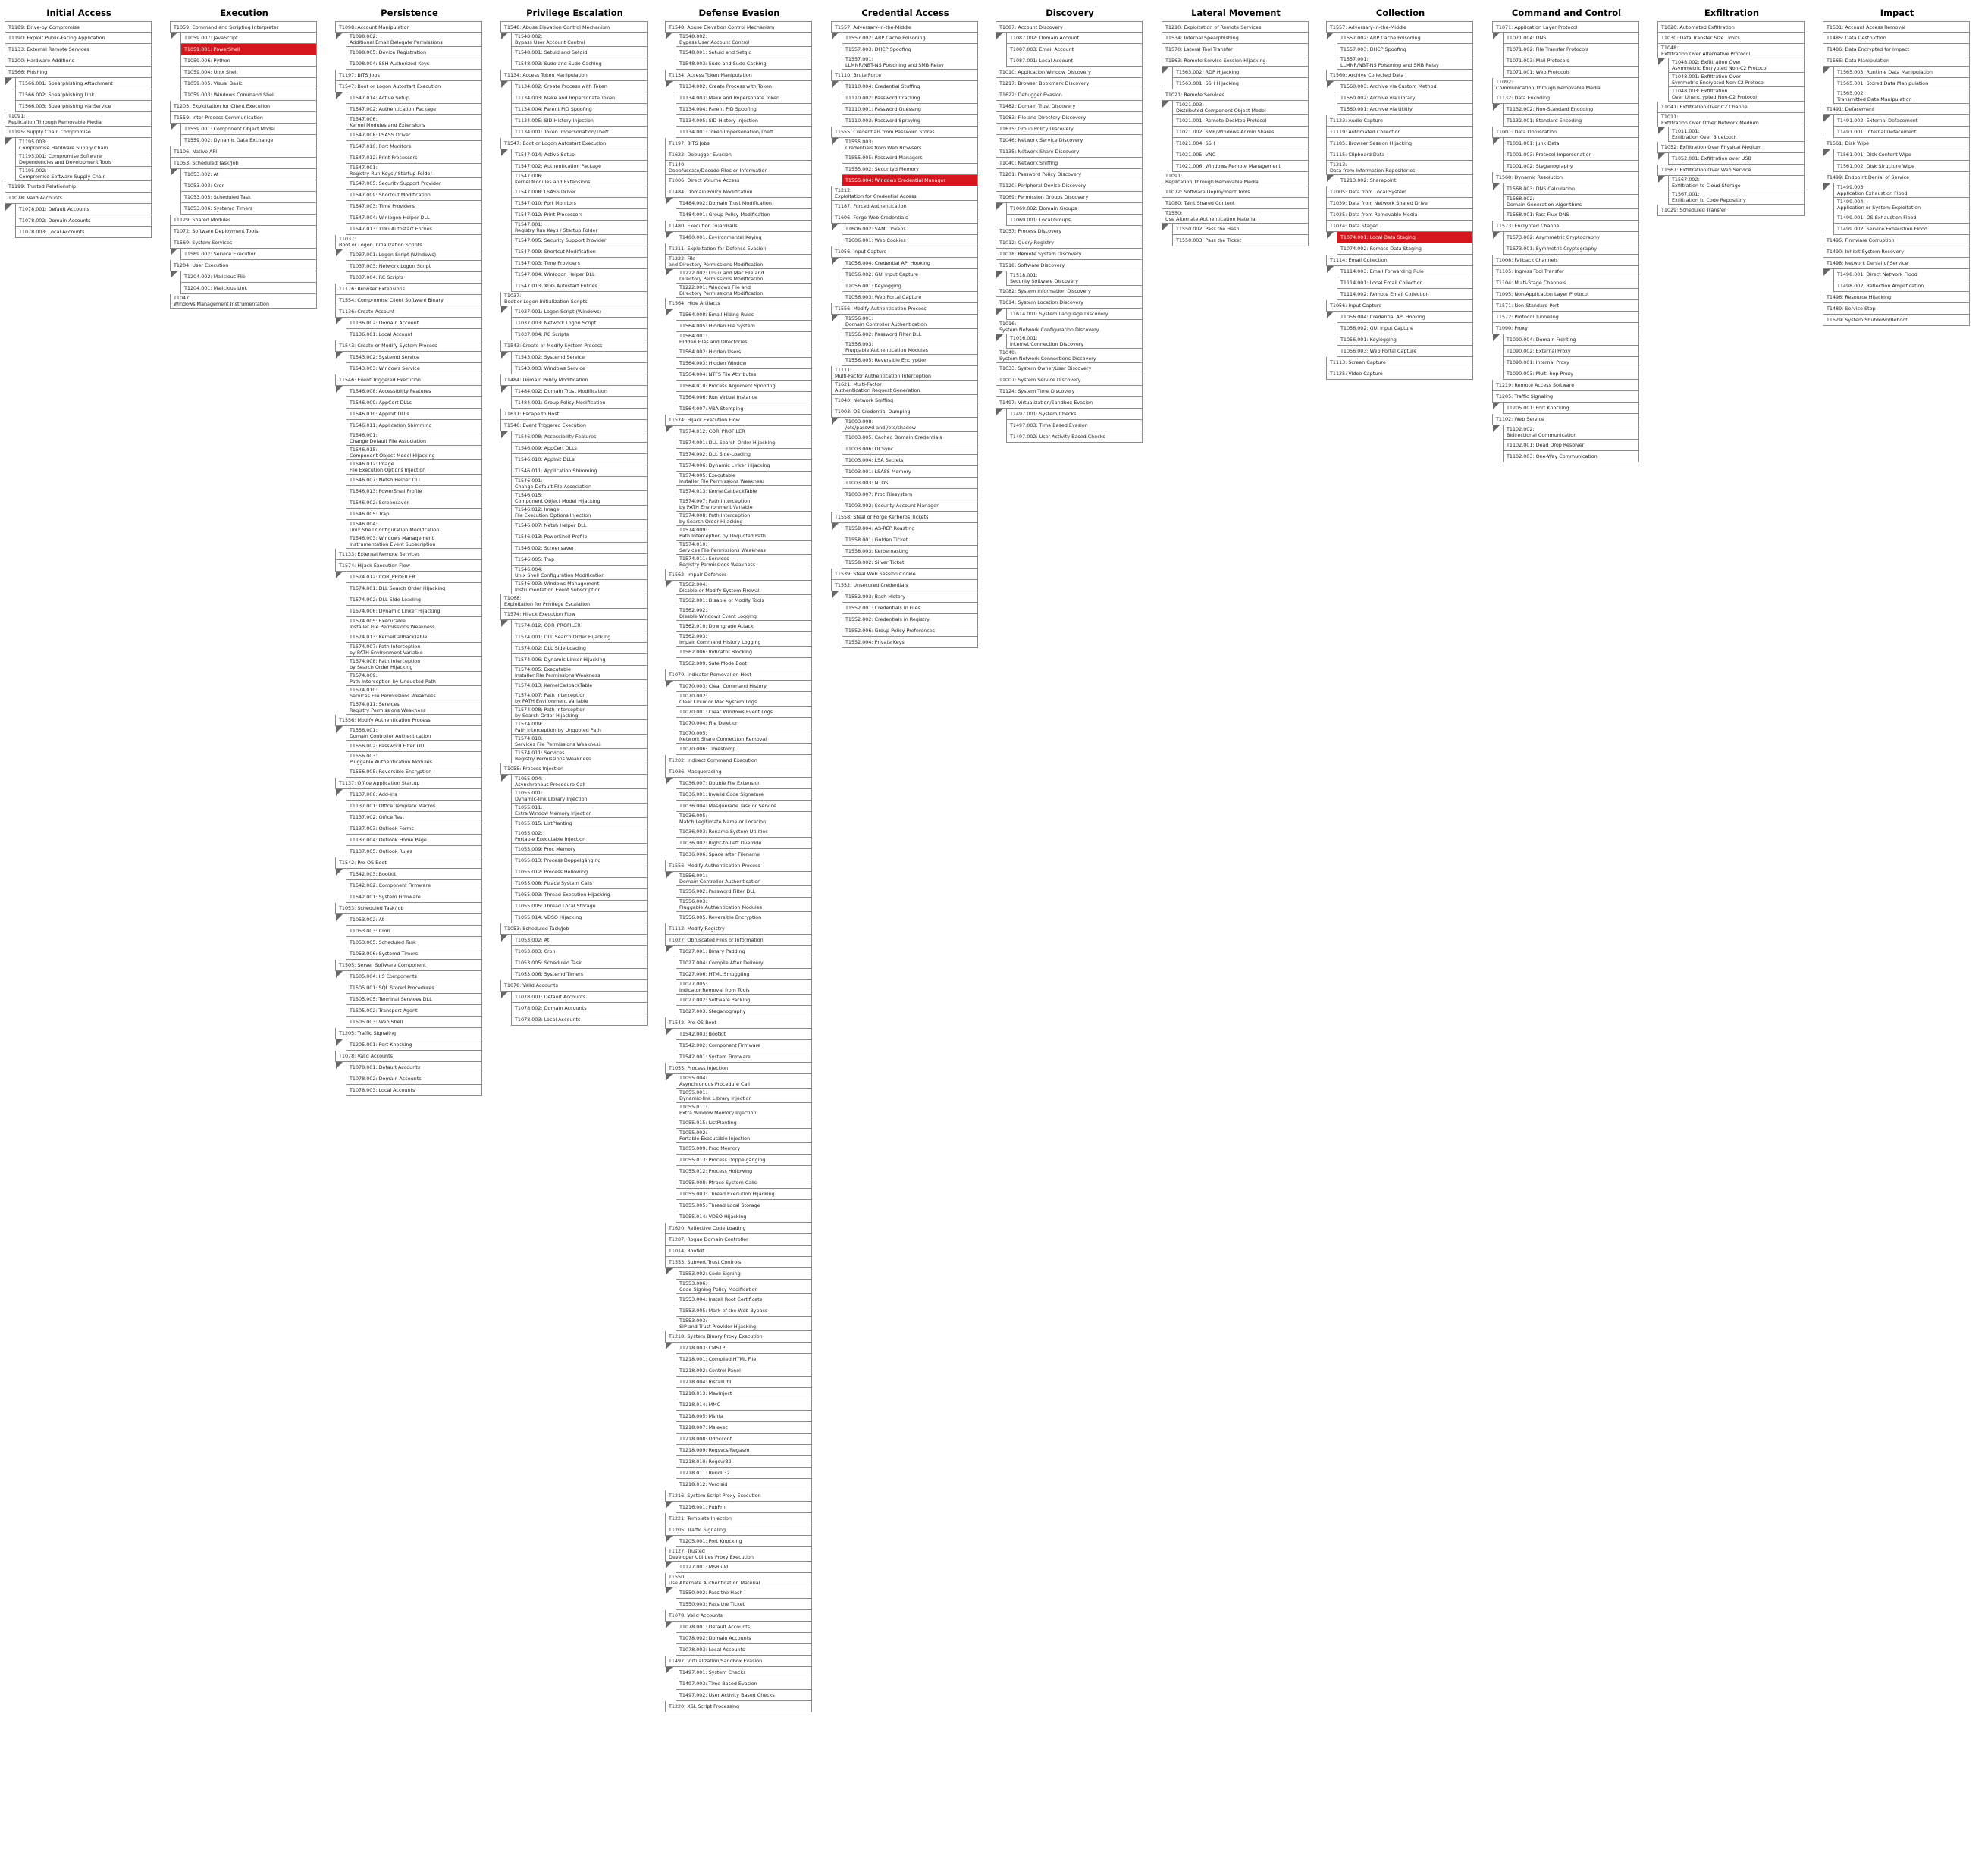 This screenshot has height=1855, width=1988. Describe the element at coordinates (910, 274) in the screenshot. I see `sub-technique-cell: T1056.002: GUI Input Capture` at that location.